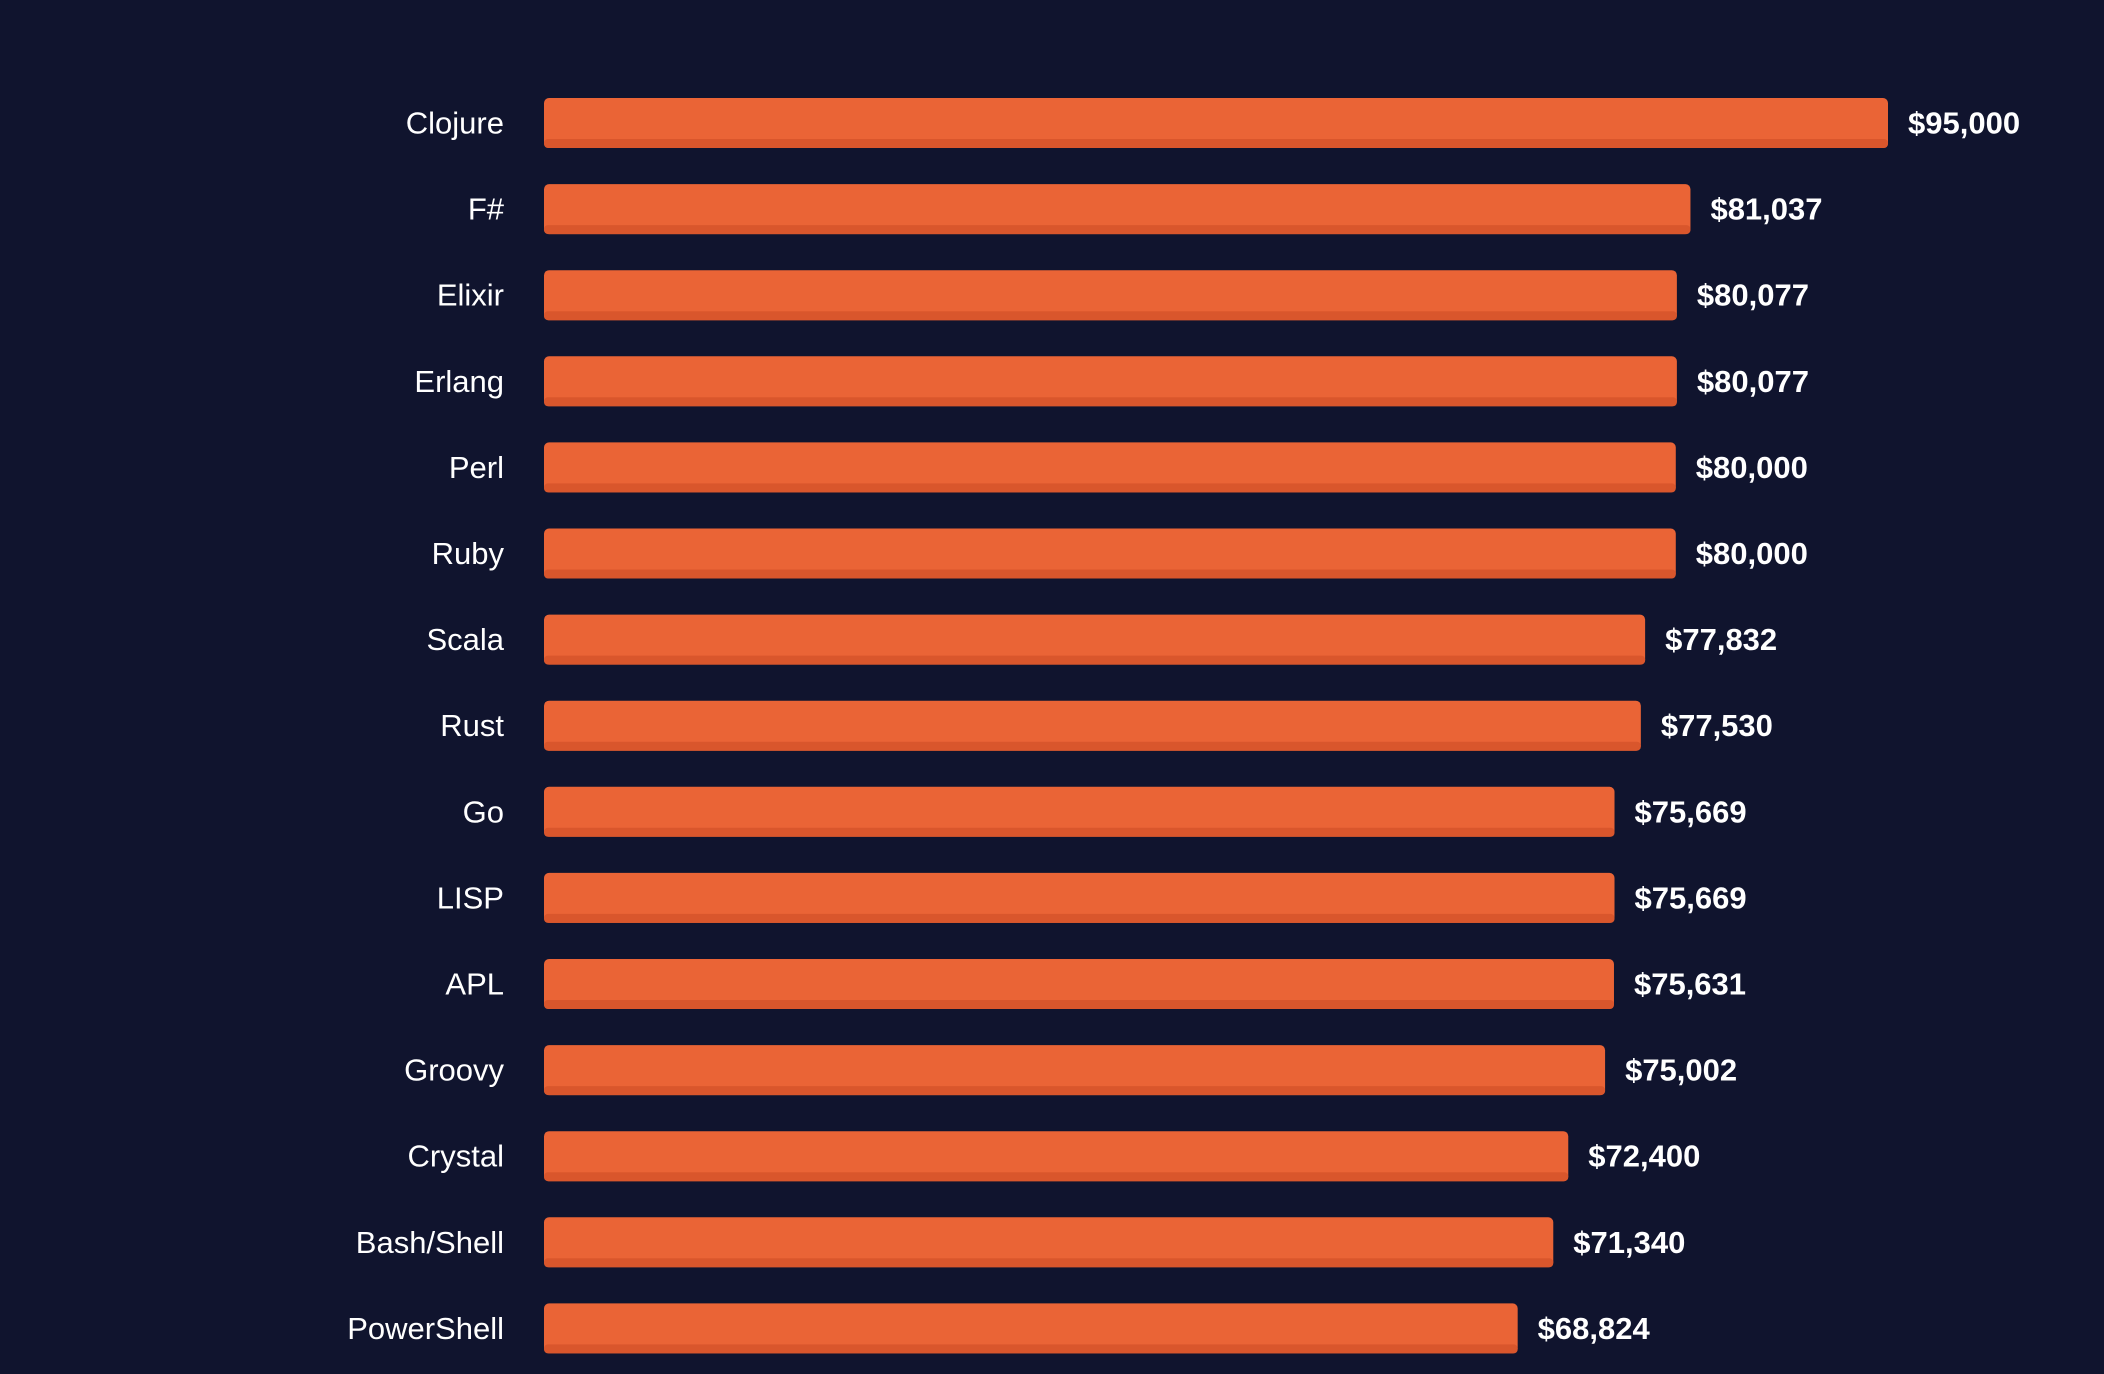 The width and height of the screenshot is (2104, 1374). Describe the element at coordinates (1629, 1242) in the screenshot. I see `value-label: $71,340` at that location.